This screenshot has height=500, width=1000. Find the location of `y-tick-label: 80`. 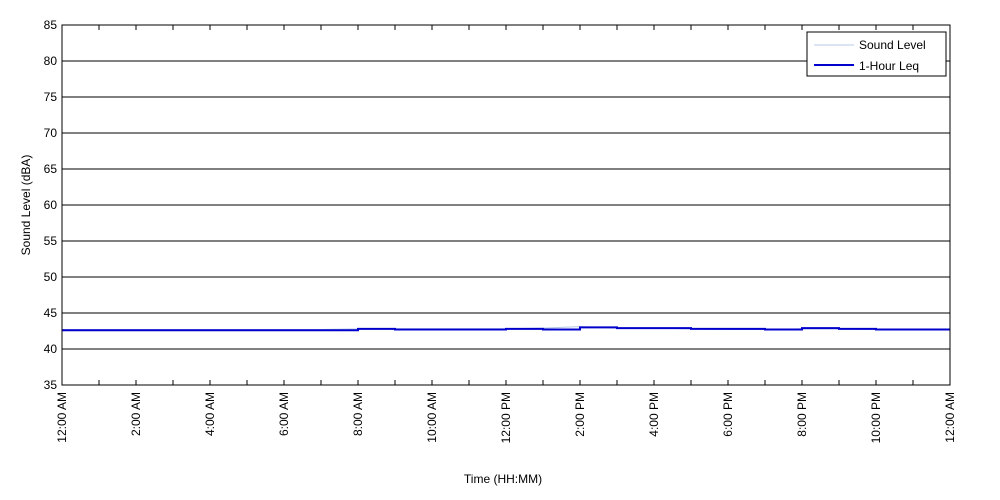

y-tick-label: 80 is located at coordinates (51, 61).